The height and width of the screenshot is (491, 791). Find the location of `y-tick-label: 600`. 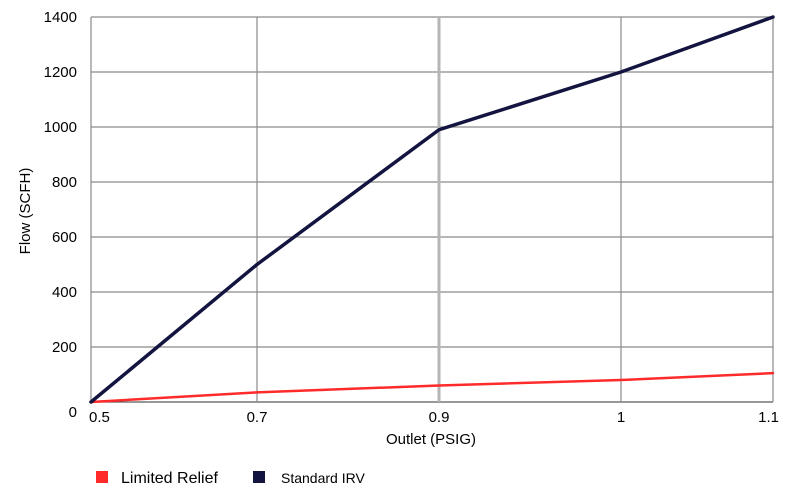

y-tick-label: 600 is located at coordinates (64, 237).